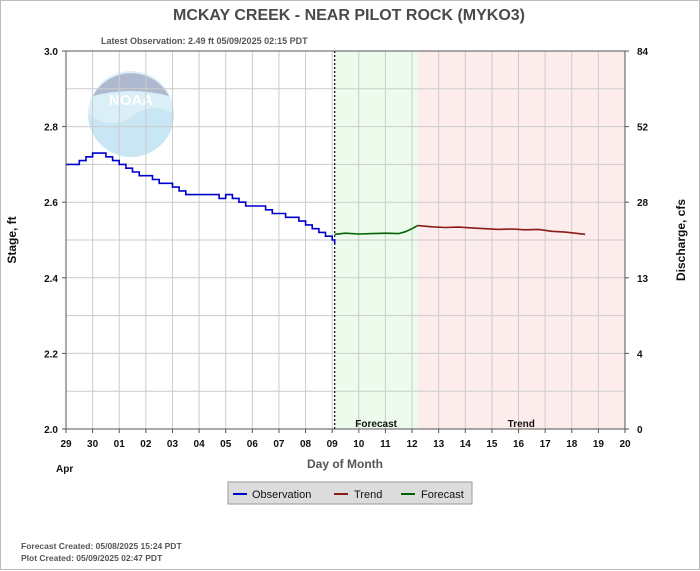 The image size is (700, 571). What do you see at coordinates (501, 230) in the screenshot?
I see `series-line-trend` at bounding box center [501, 230].